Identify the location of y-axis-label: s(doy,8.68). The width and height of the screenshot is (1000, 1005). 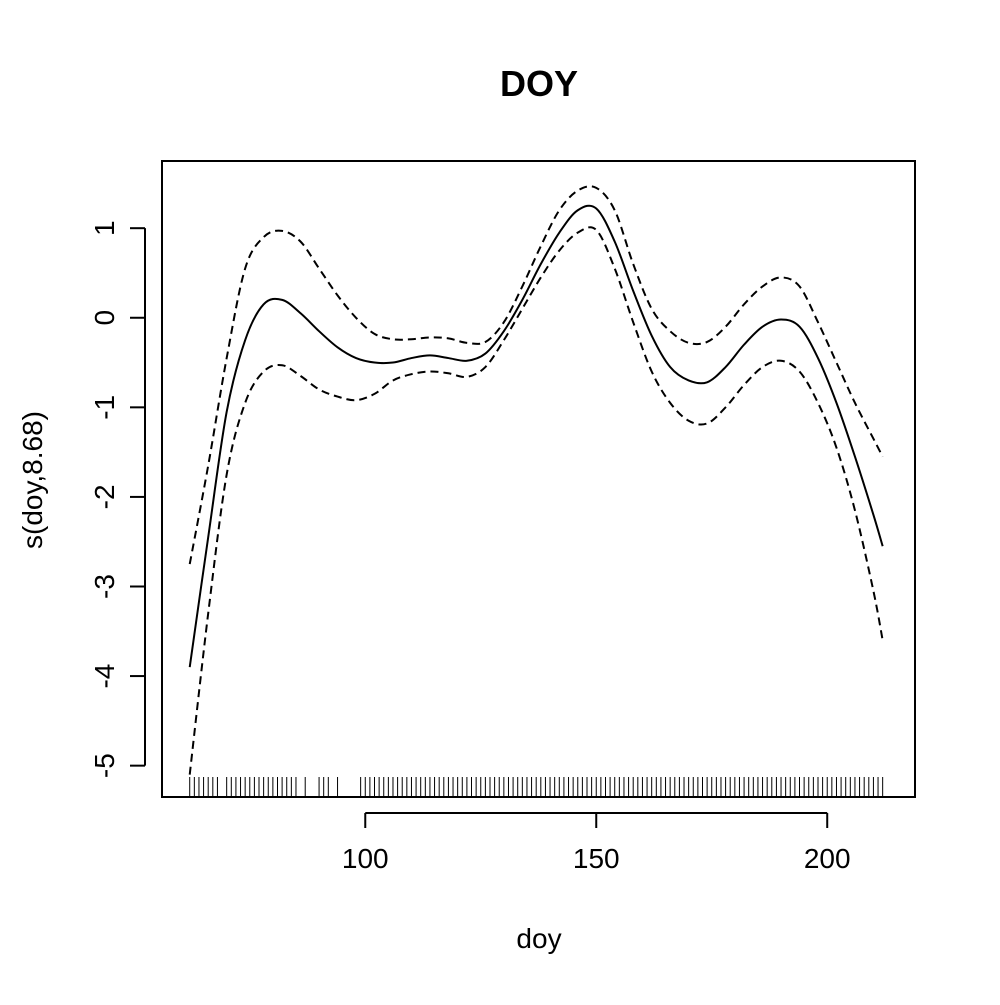
(32, 480).